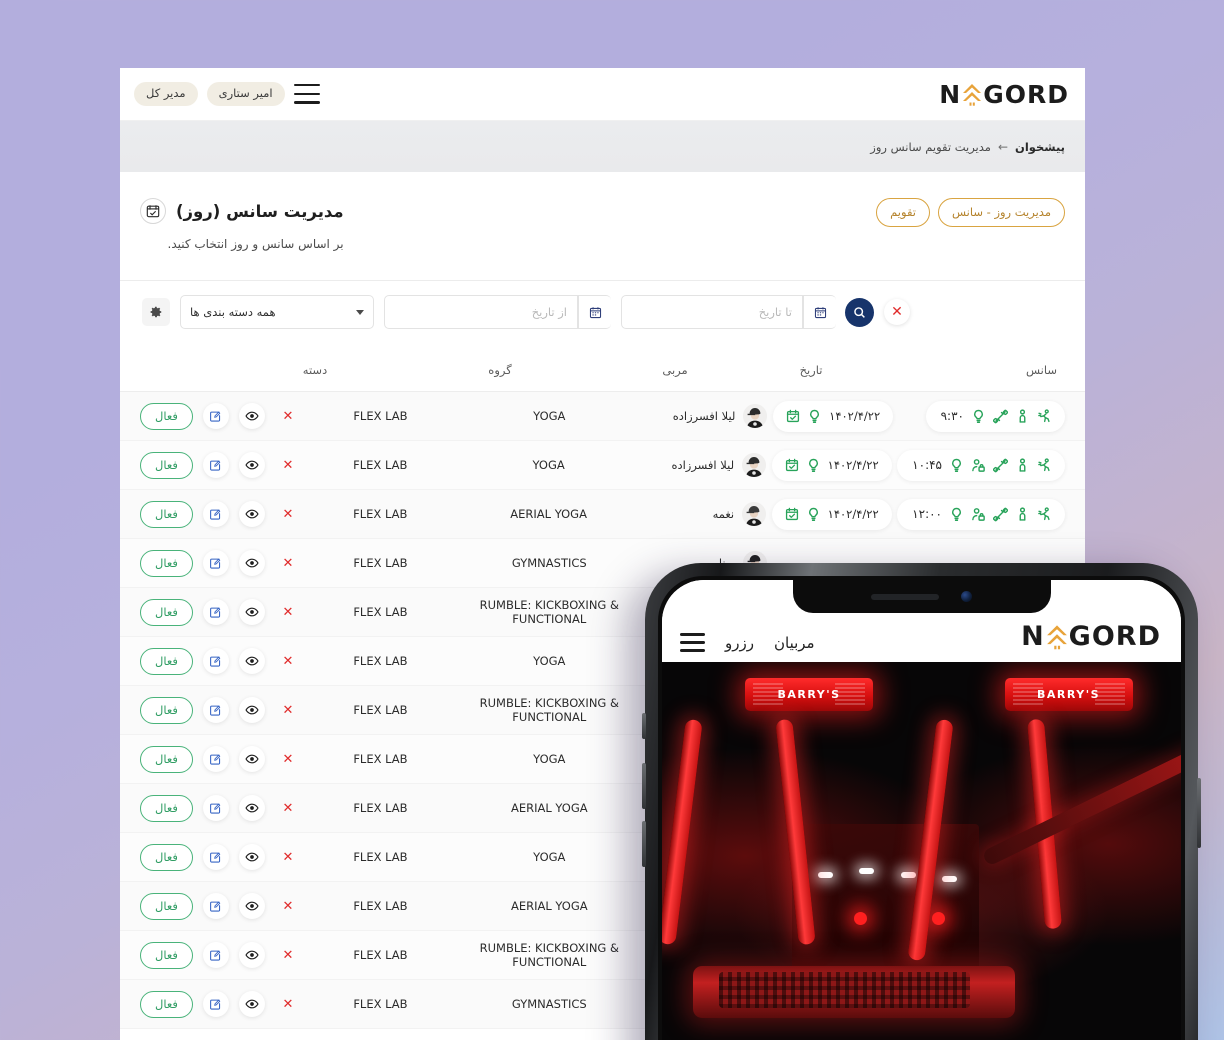 This screenshot has height=1040, width=1224. Describe the element at coordinates (644, 844) in the screenshot. I see `phone-volume-down-button` at that location.